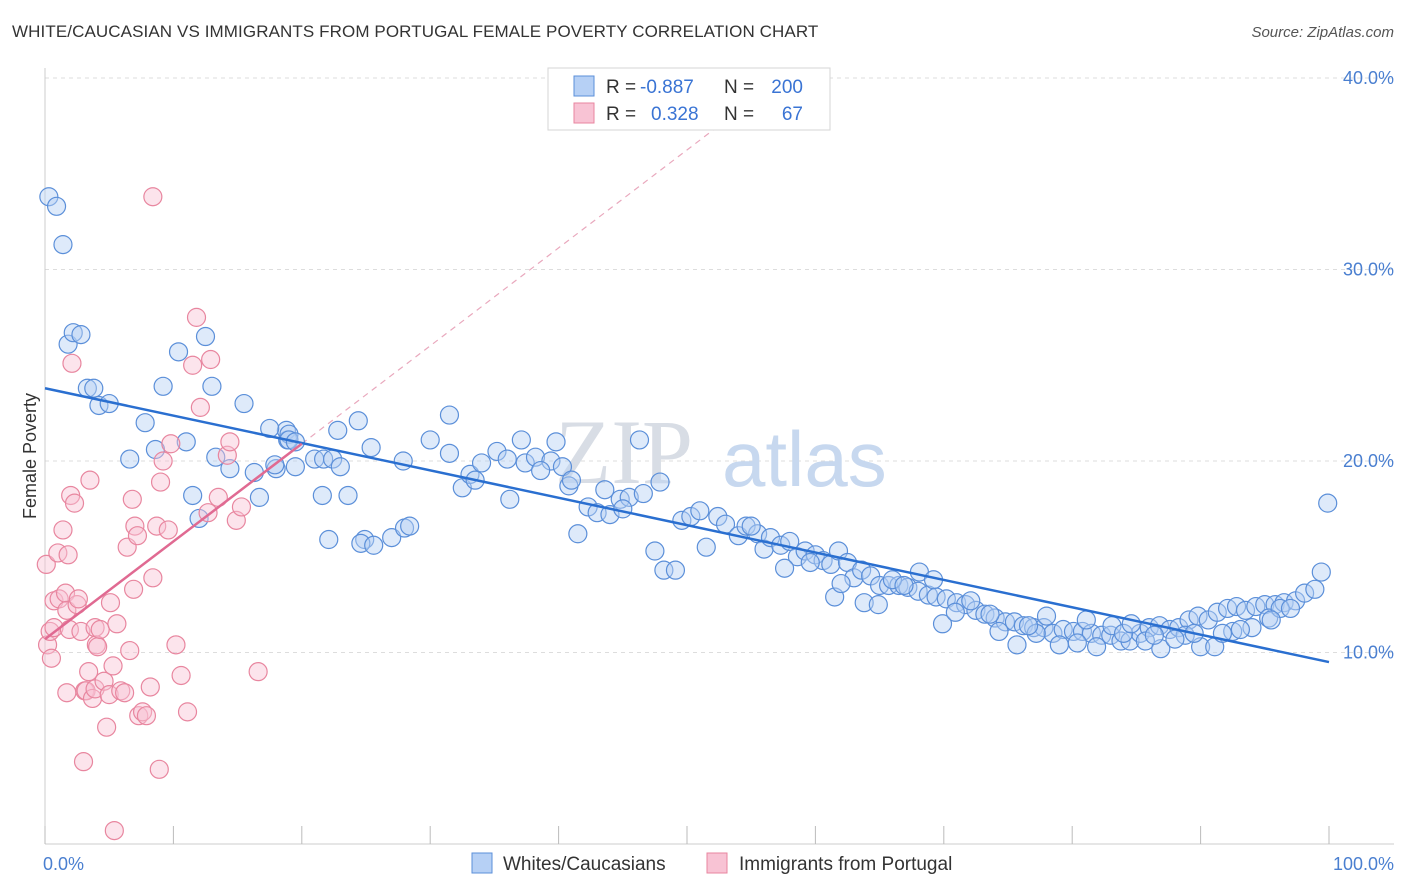 The width and height of the screenshot is (1406, 892). Describe the element at coordinates (1322, 32) in the screenshot. I see `source-label: Source: ZipAtlas.com` at that location.